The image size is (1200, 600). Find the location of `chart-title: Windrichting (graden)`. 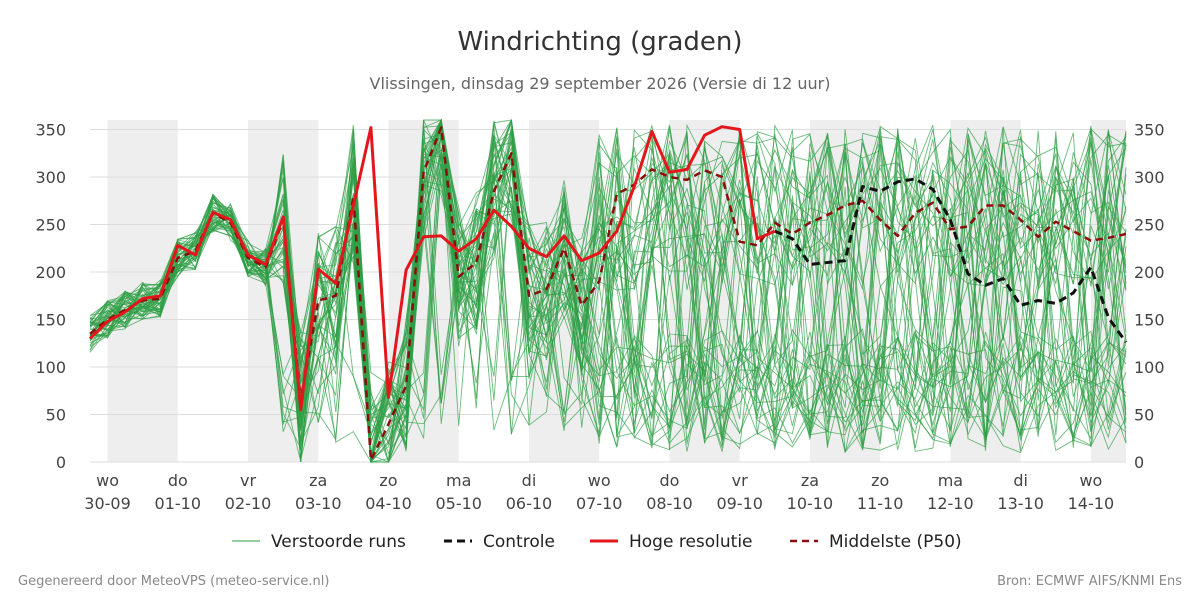

chart-title: Windrichting (graden) is located at coordinates (599, 42).